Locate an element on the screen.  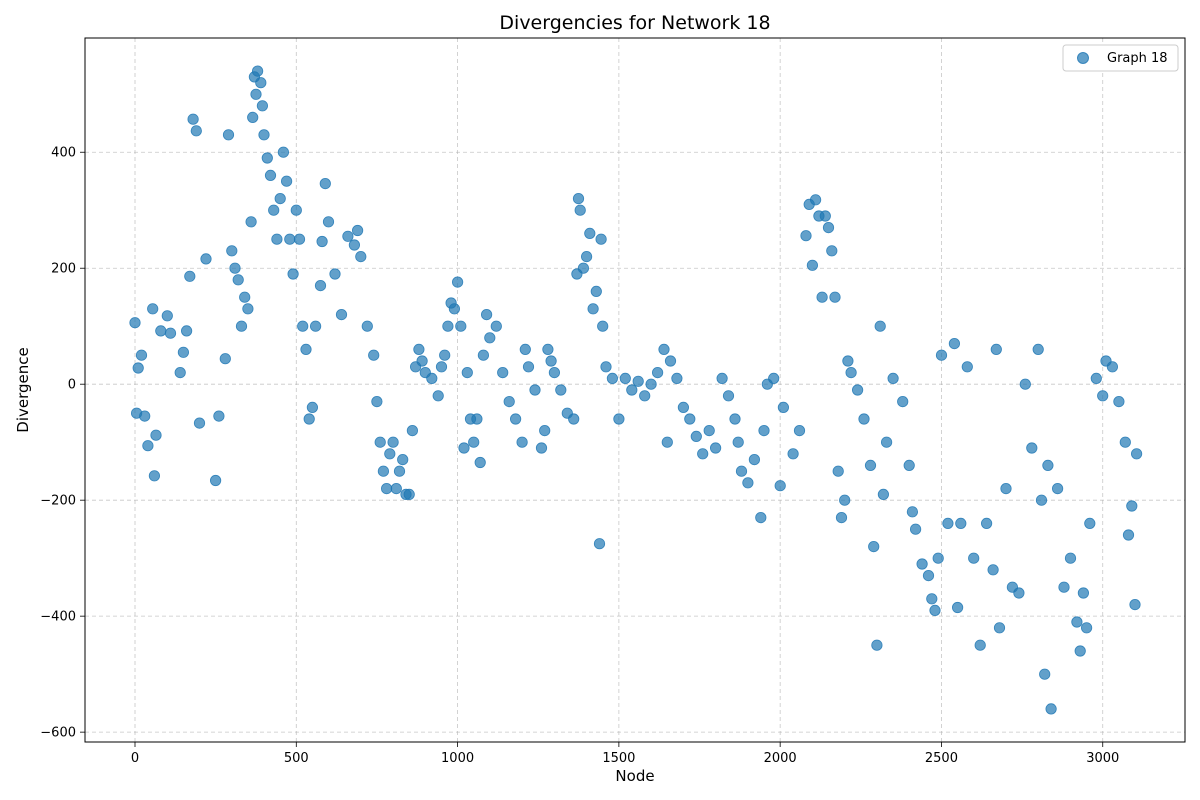
legend: Graph 18 is located at coordinates (1120, 58).